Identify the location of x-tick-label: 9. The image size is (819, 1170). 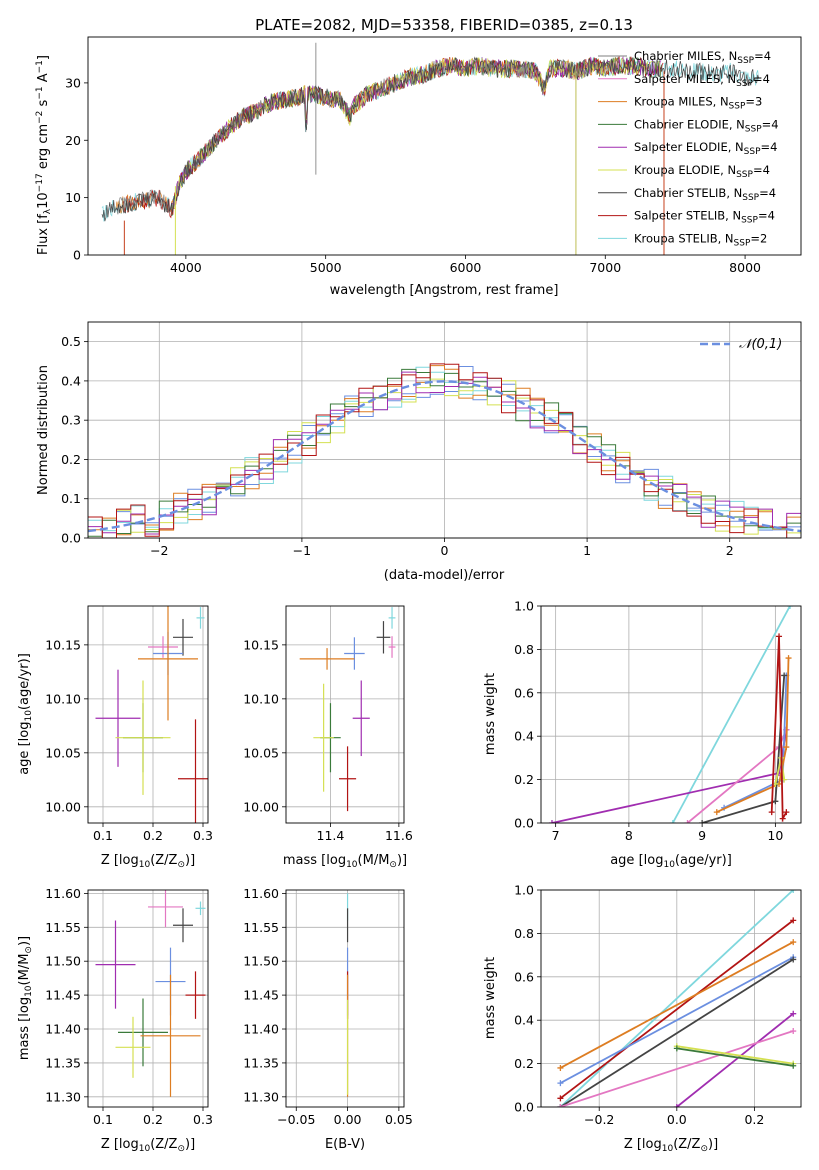
(702, 835).